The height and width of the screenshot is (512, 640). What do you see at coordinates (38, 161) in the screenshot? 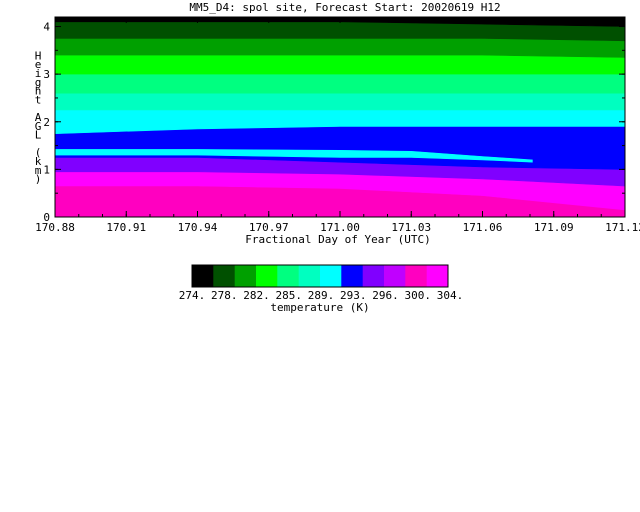
I see `y-axis-label-char: k` at bounding box center [38, 161].